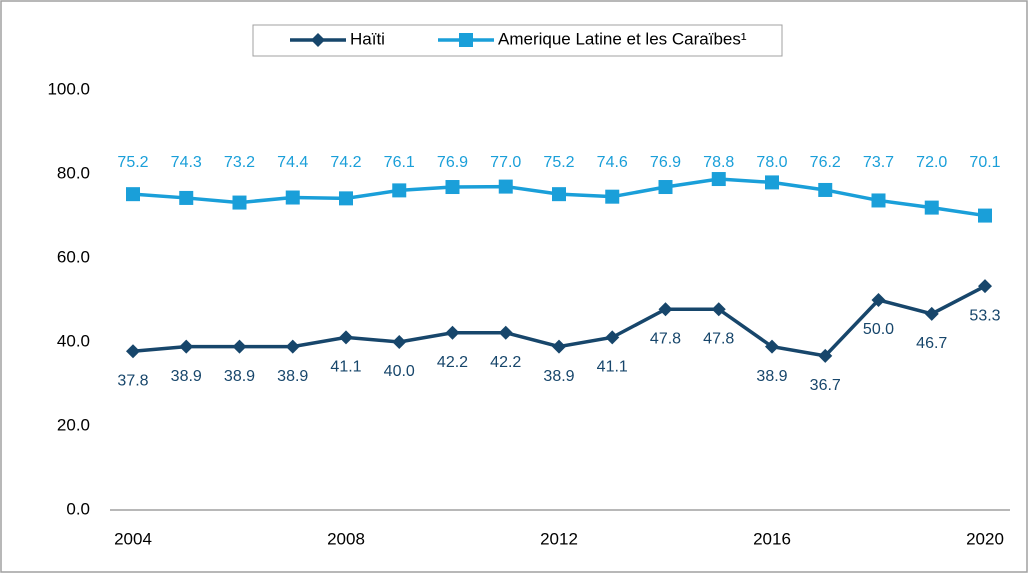 Image resolution: width=1028 pixels, height=573 pixels. Describe the element at coordinates (931, 162) in the screenshot. I see `data-label: 72.0` at that location.